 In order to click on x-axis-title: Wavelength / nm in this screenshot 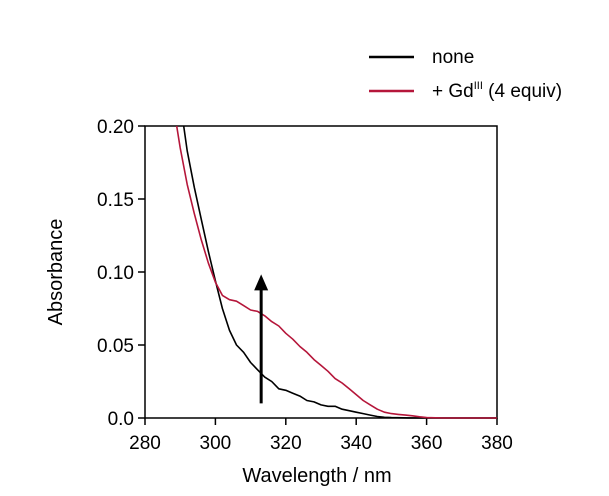, I will do `click(316, 476)`.